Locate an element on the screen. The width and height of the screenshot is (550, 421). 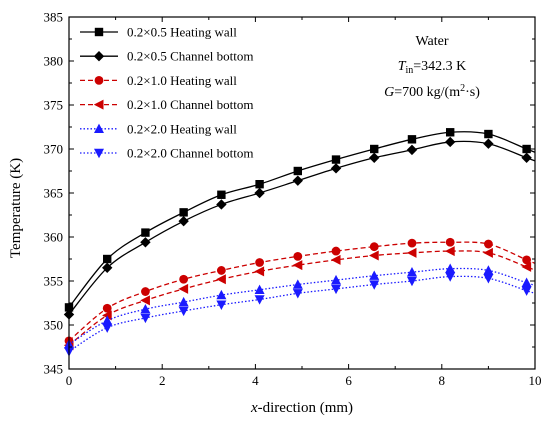
y-tick-label: 360 is located at coordinates (54, 237).